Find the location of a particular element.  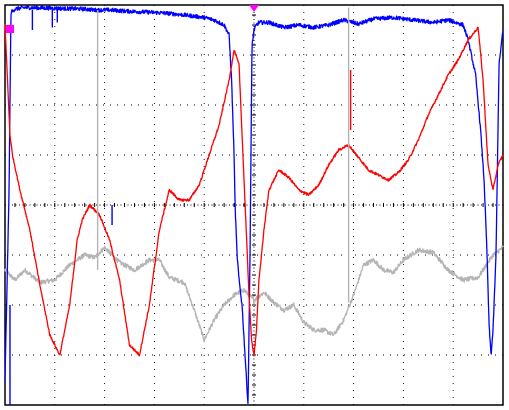

plot-markers is located at coordinates (132, 19).